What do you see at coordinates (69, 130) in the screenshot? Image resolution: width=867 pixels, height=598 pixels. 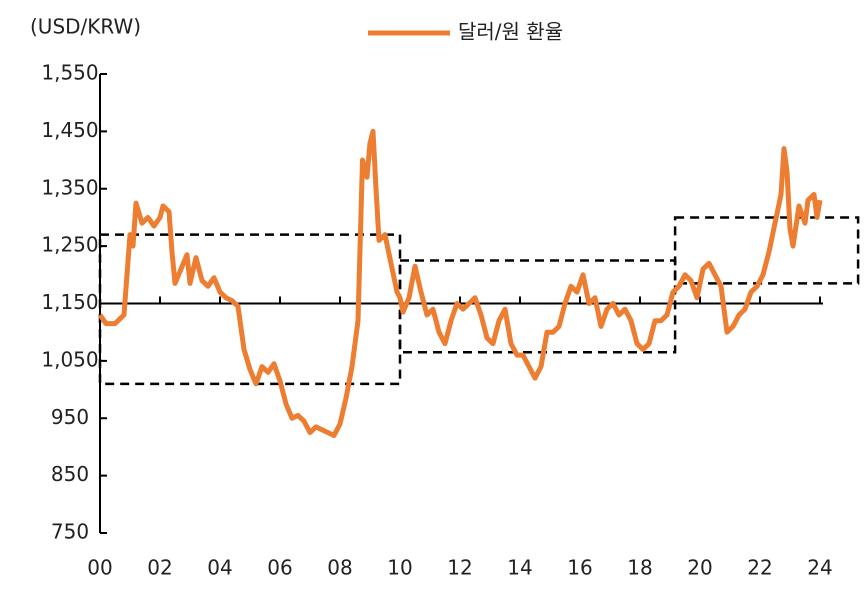 I see `y-tick-label: 1,450` at bounding box center [69, 130].